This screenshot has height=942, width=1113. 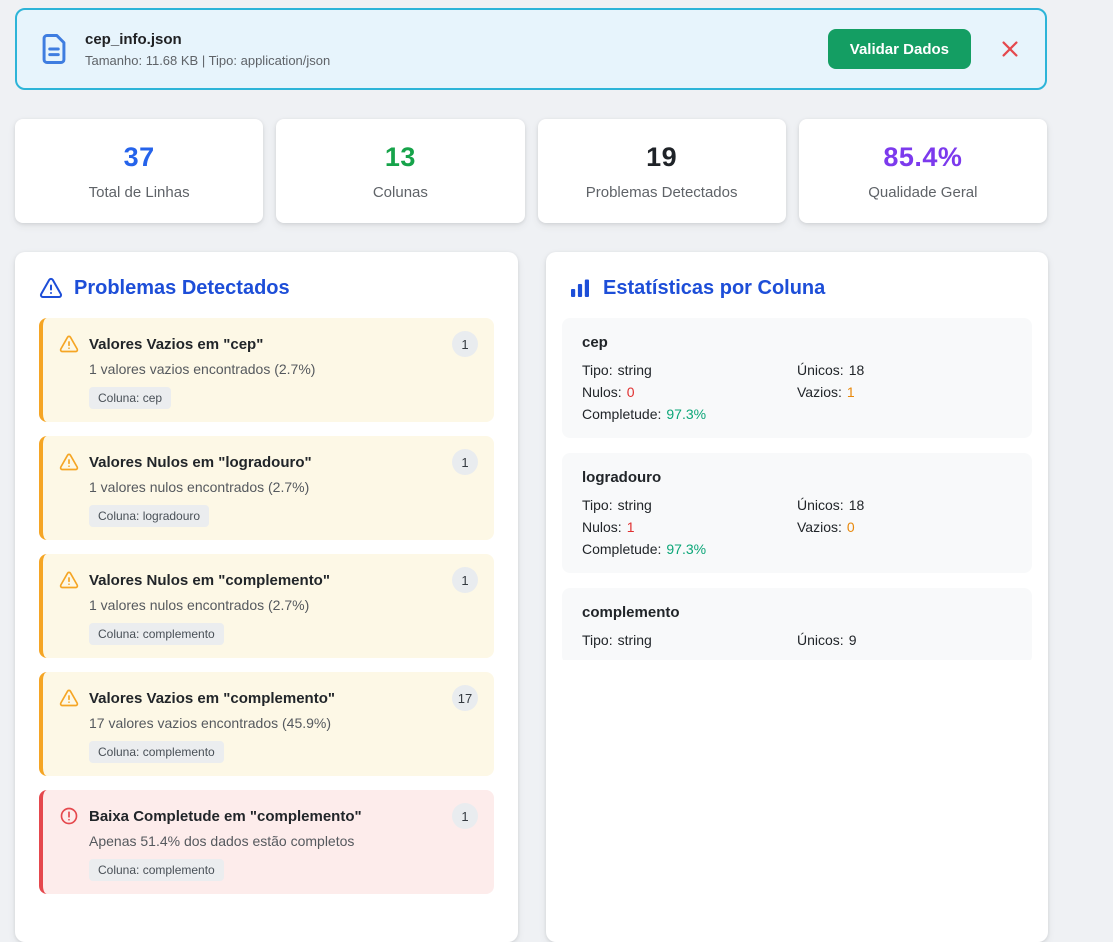 What do you see at coordinates (714, 287) in the screenshot?
I see `column-stats-title: Estatísticas por Coluna` at bounding box center [714, 287].